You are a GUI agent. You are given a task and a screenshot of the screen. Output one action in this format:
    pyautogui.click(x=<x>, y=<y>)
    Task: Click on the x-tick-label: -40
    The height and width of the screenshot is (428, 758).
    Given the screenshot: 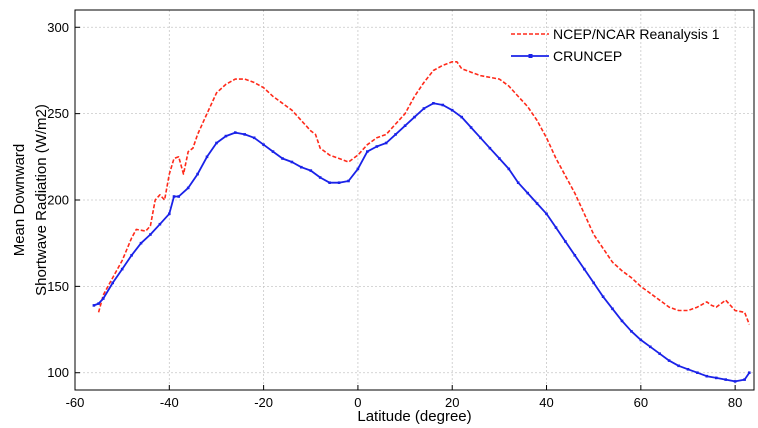 What is the action you would take?
    pyautogui.click(x=169, y=402)
    